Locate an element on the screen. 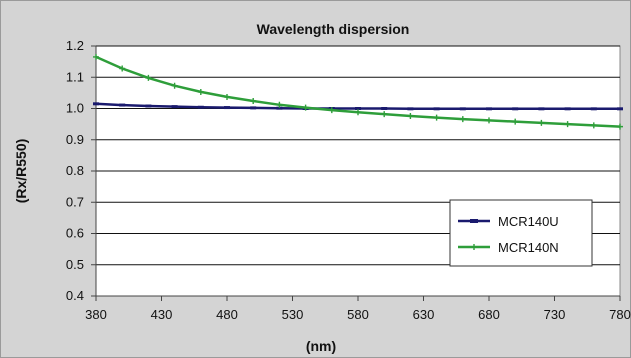  legend-entry: MCR140N is located at coordinates (508, 247).